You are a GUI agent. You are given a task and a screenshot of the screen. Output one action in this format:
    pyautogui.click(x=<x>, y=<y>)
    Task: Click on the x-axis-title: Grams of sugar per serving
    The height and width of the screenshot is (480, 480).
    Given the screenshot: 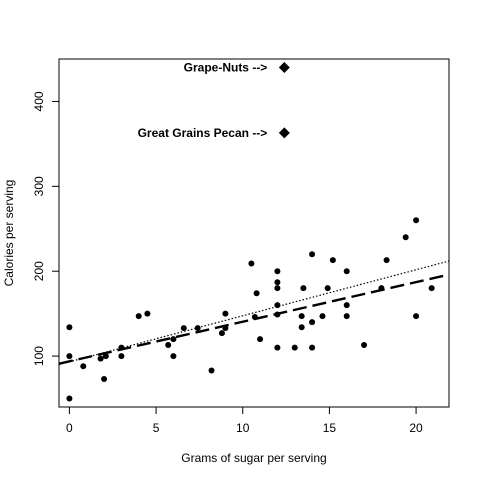 What is the action you would take?
    pyautogui.click(x=253, y=458)
    